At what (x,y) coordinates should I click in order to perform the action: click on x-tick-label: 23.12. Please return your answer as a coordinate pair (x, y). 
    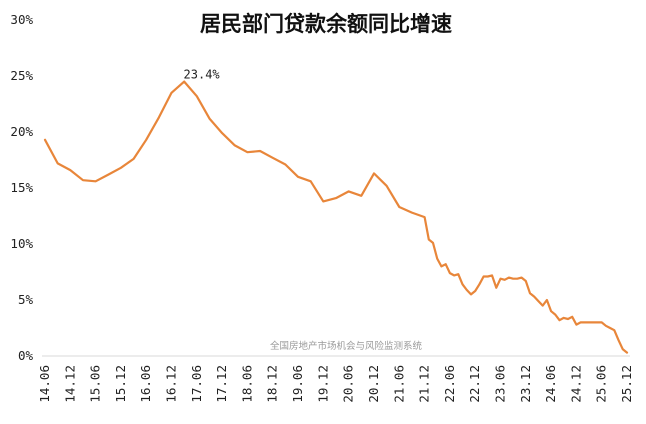
    Looking at the image, I should click on (525, 384).